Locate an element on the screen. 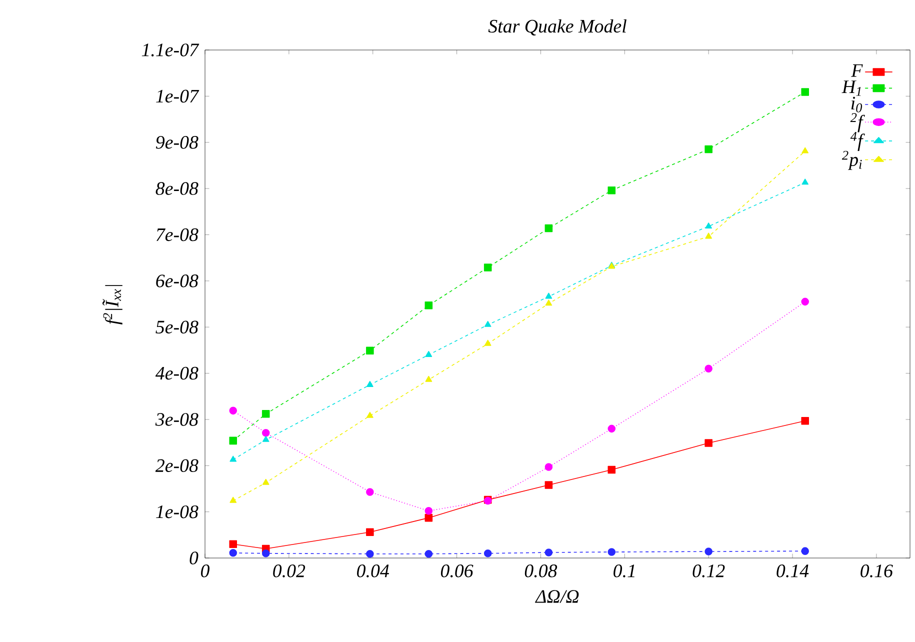 The width and height of the screenshot is (915, 642). y-tick-label: 9e-08 is located at coordinates (177, 142).